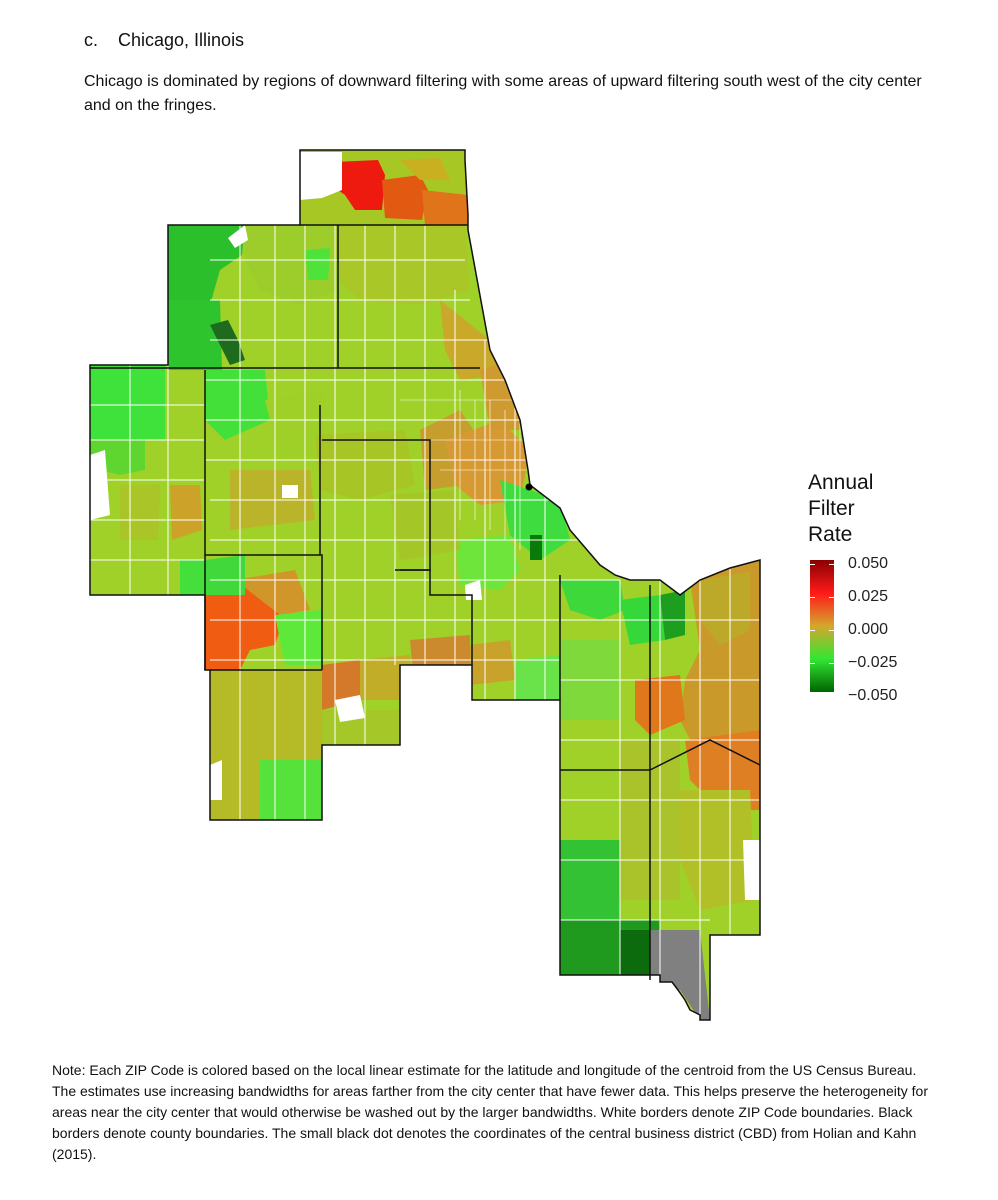 The height and width of the screenshot is (1200, 998). What do you see at coordinates (822, 626) in the screenshot?
I see `legend-color-bar` at bounding box center [822, 626].